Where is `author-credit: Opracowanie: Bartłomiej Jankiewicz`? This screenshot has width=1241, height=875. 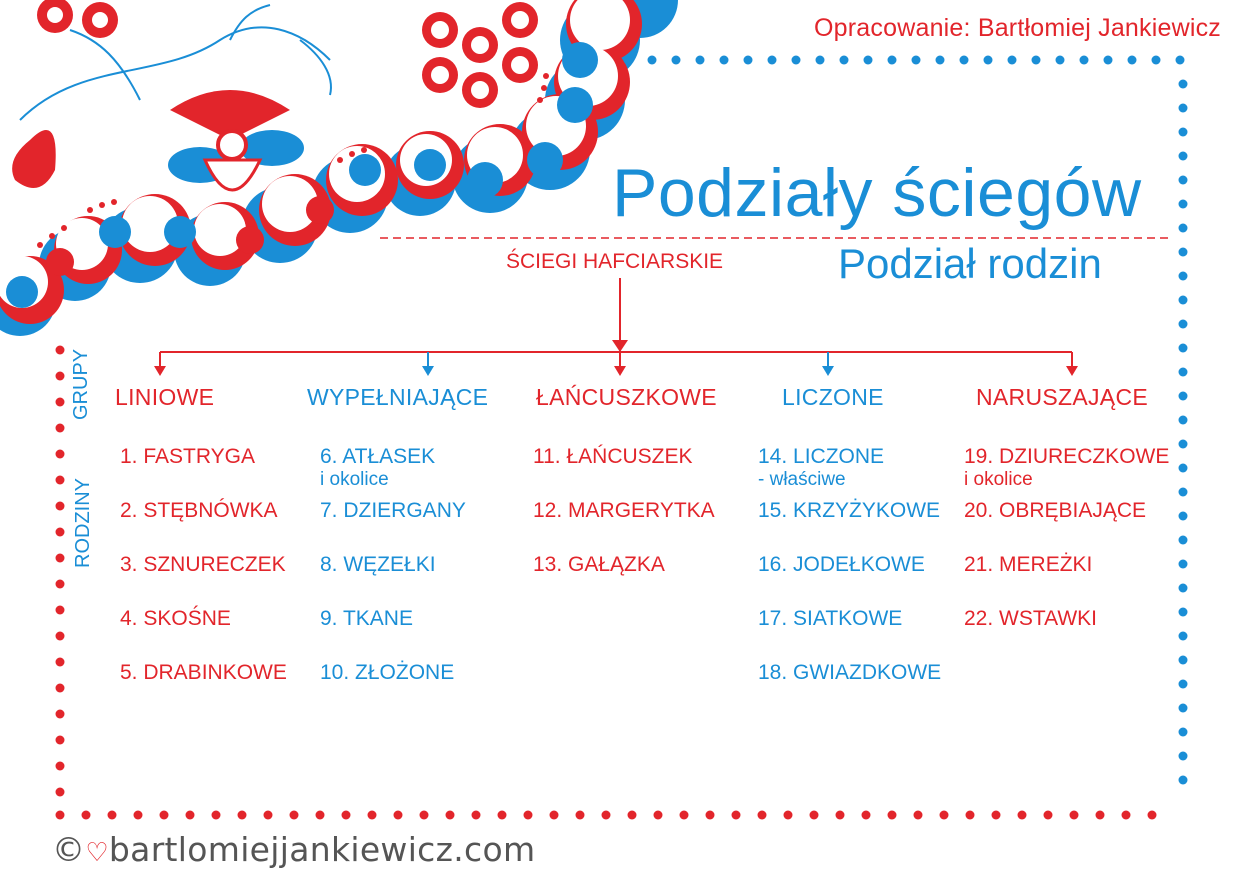 author-credit: Opracowanie: Bartłomiej Jankiewicz is located at coordinates (1017, 28).